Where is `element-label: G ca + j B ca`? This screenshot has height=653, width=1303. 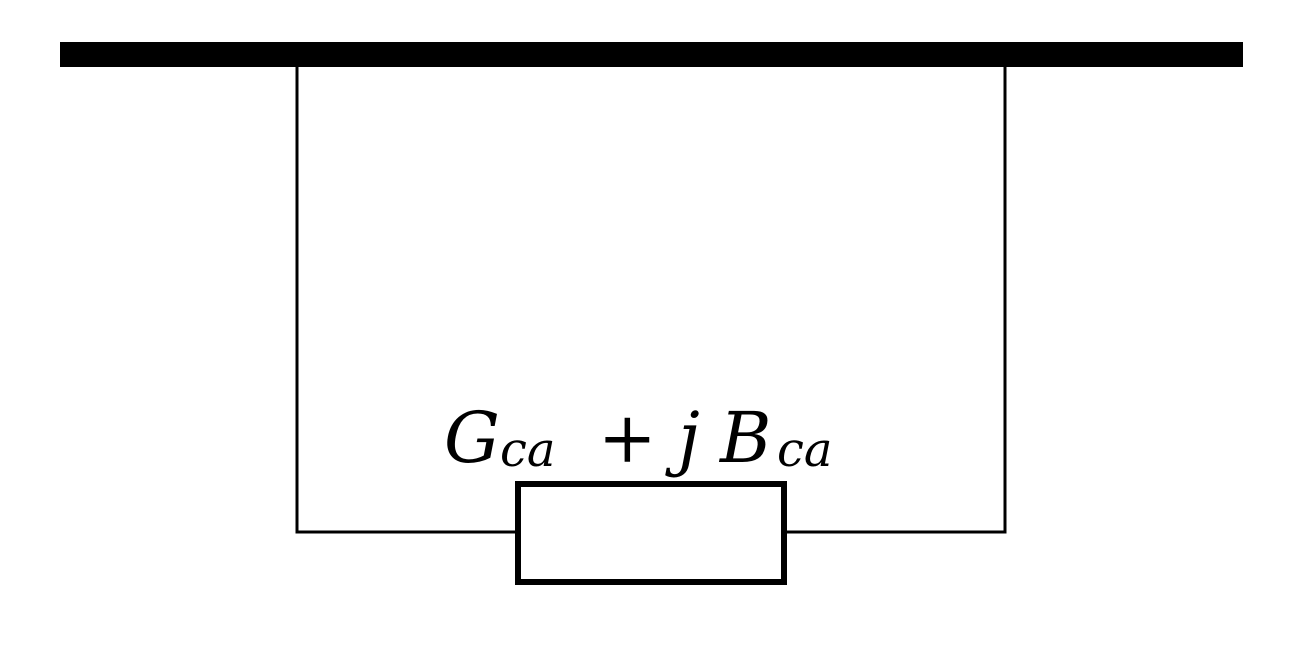
element-label: G ca + j B ca is located at coordinates (638, 438).